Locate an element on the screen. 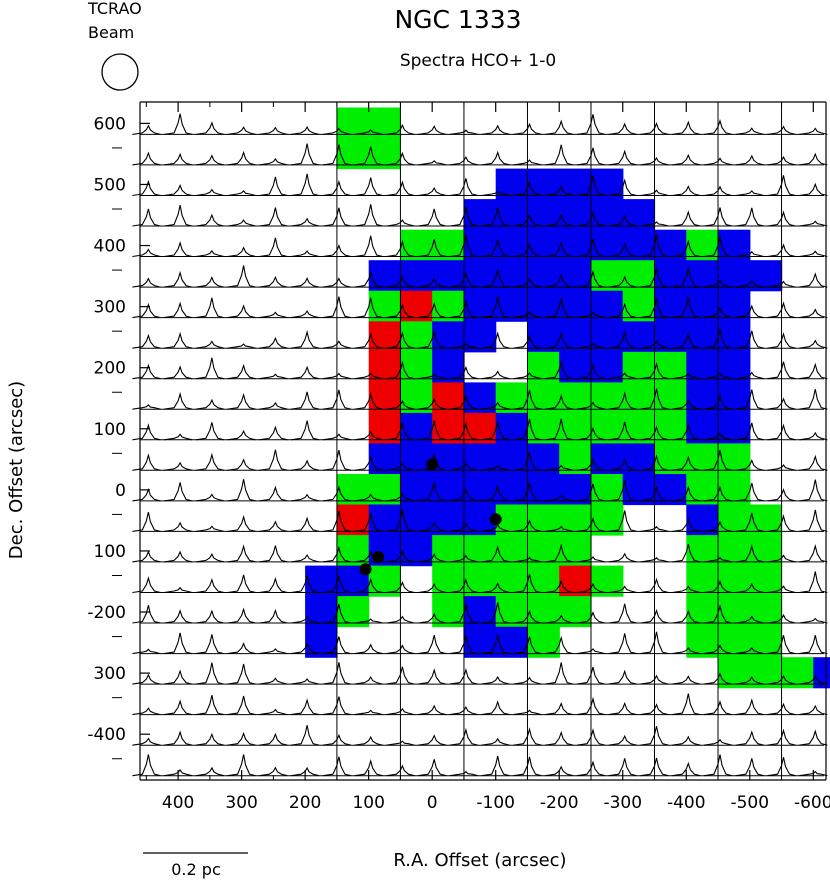 The image size is (830, 883). y-tick-label: -200 is located at coordinates (106, 613).